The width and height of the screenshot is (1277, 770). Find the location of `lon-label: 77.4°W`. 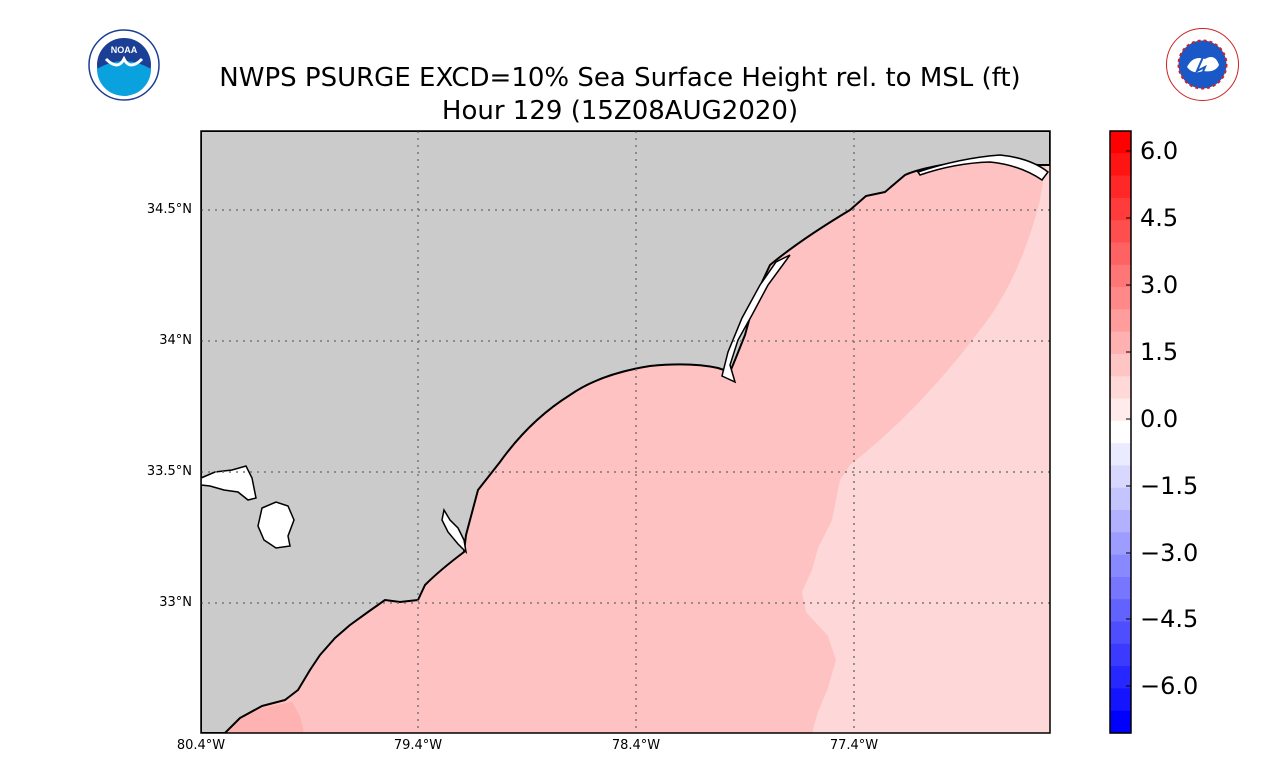

lon-label: 77.4°W is located at coordinates (854, 745).